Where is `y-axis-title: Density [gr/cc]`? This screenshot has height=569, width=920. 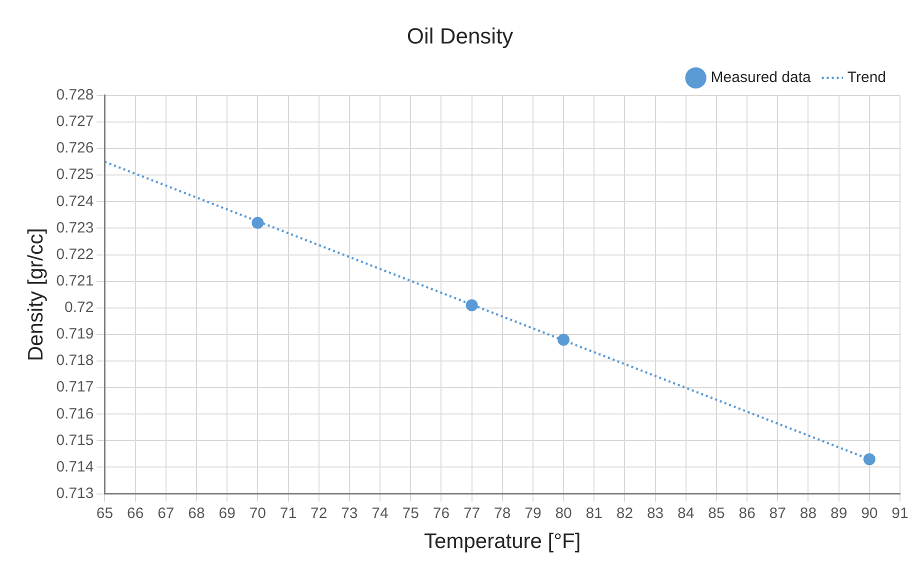
y-axis-title: Density [gr/cc] is located at coordinates (36, 295).